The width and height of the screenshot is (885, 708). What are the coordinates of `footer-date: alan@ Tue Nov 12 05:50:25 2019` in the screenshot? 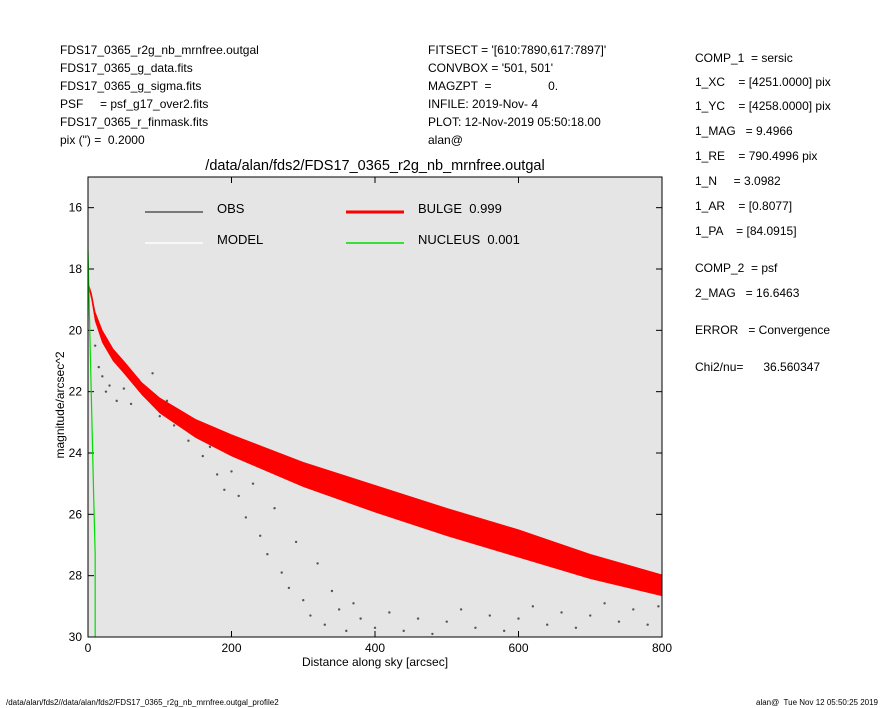 It's located at (817, 702).